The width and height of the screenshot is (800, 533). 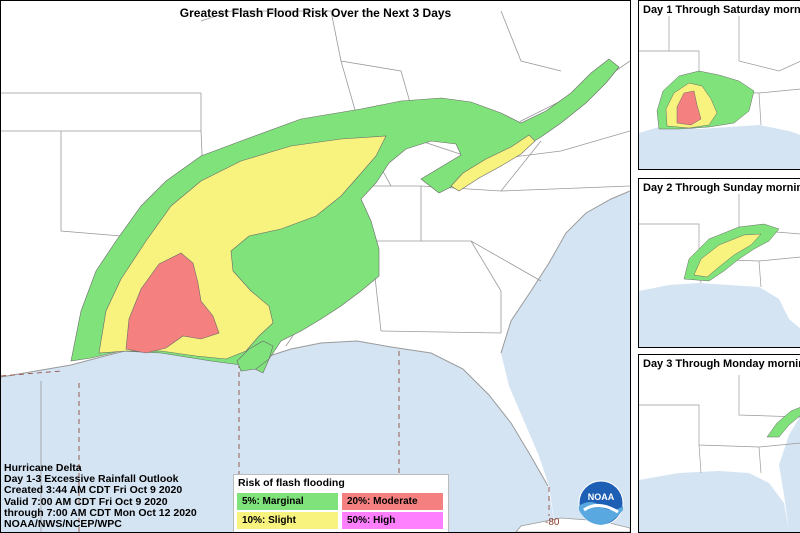 What do you see at coordinates (565, 361) in the screenshot?
I see `atlantic-ocean` at bounding box center [565, 361].